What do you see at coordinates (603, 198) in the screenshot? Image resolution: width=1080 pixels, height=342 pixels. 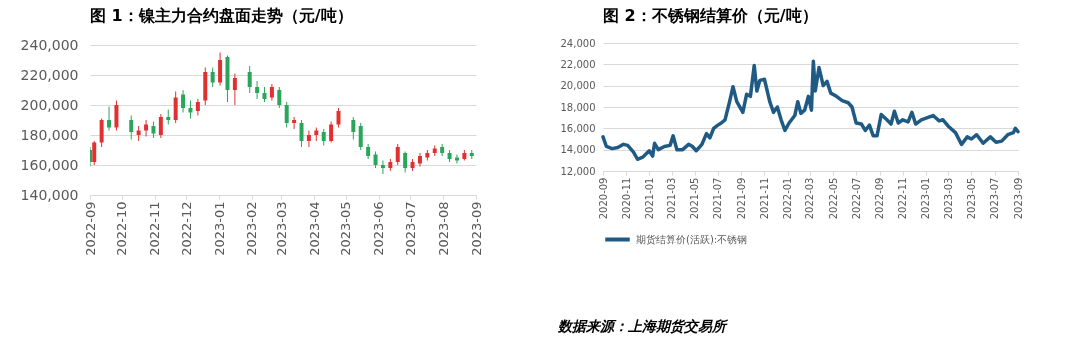 I see `x-tick-label: 2020-09` at bounding box center [603, 198].